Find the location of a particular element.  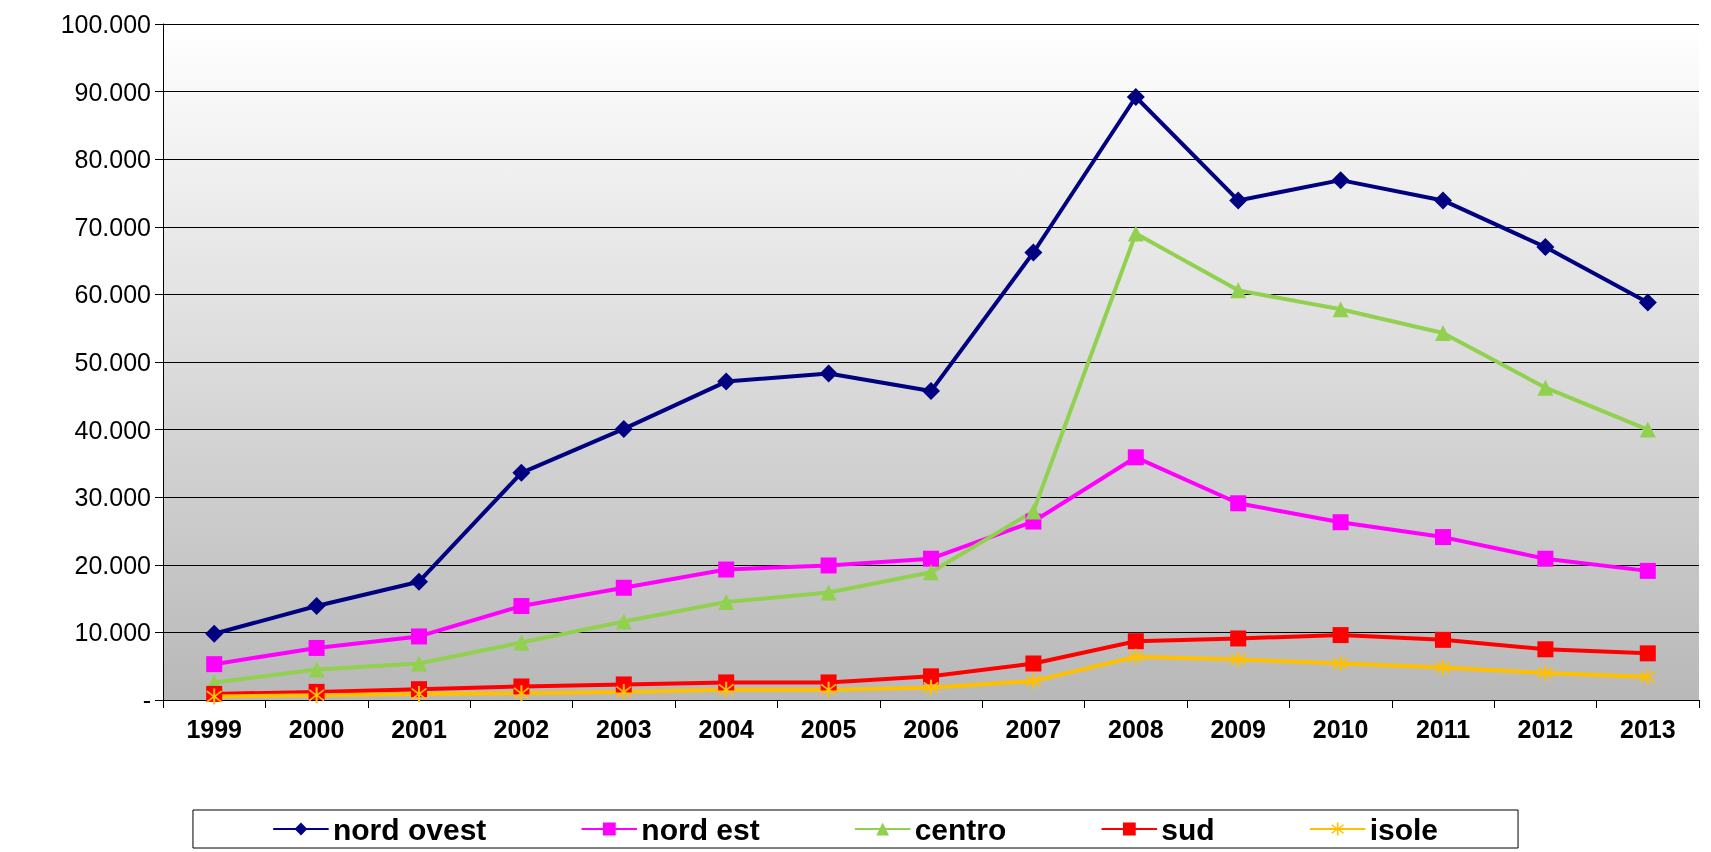

x-tick-label: 2011 is located at coordinates (1443, 728).